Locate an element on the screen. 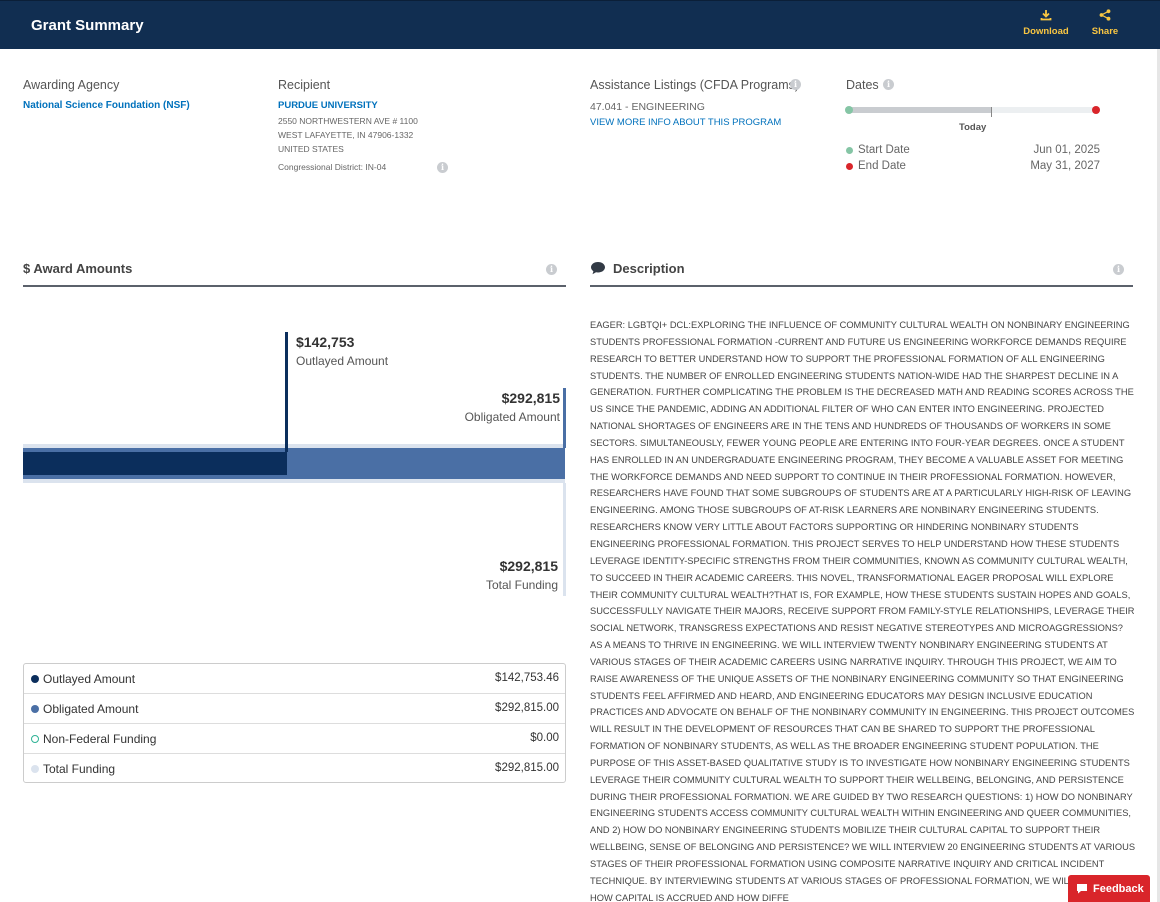  recipient-address-line1: 2550 NORTHWESTERN AVE # 1100 is located at coordinates (348, 121).